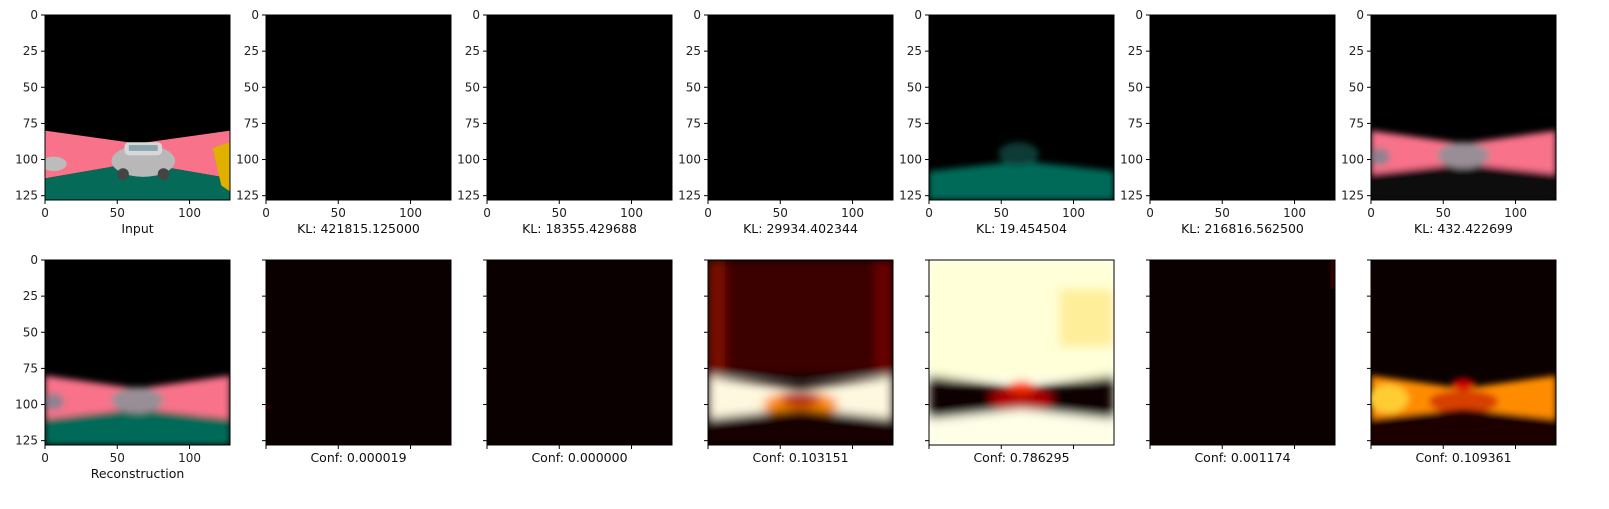  What do you see at coordinates (1021, 457) in the screenshot?
I see `panel-label: Conf: 0.786295` at bounding box center [1021, 457].